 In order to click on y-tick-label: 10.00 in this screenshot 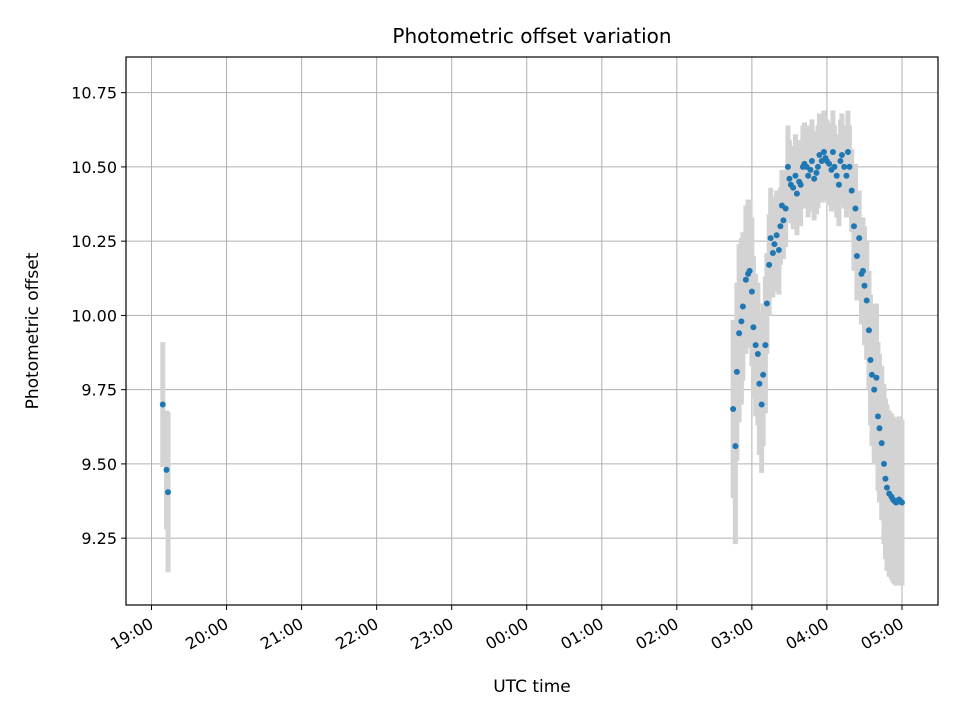, I will do `click(94, 315)`.